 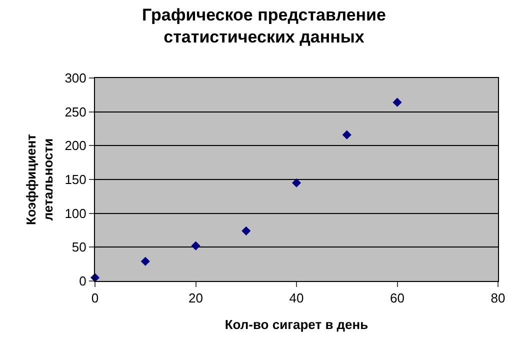 I want to click on x-tick-label: 0, so click(x=95, y=298).